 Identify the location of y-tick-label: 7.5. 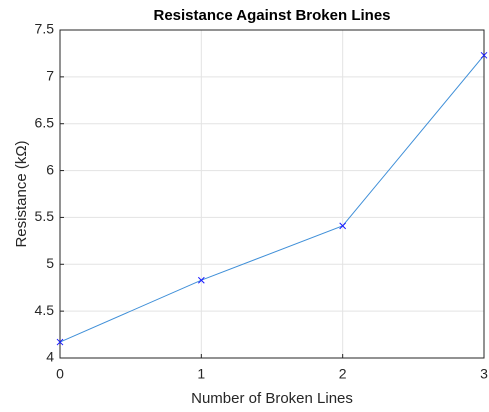
(45, 29).